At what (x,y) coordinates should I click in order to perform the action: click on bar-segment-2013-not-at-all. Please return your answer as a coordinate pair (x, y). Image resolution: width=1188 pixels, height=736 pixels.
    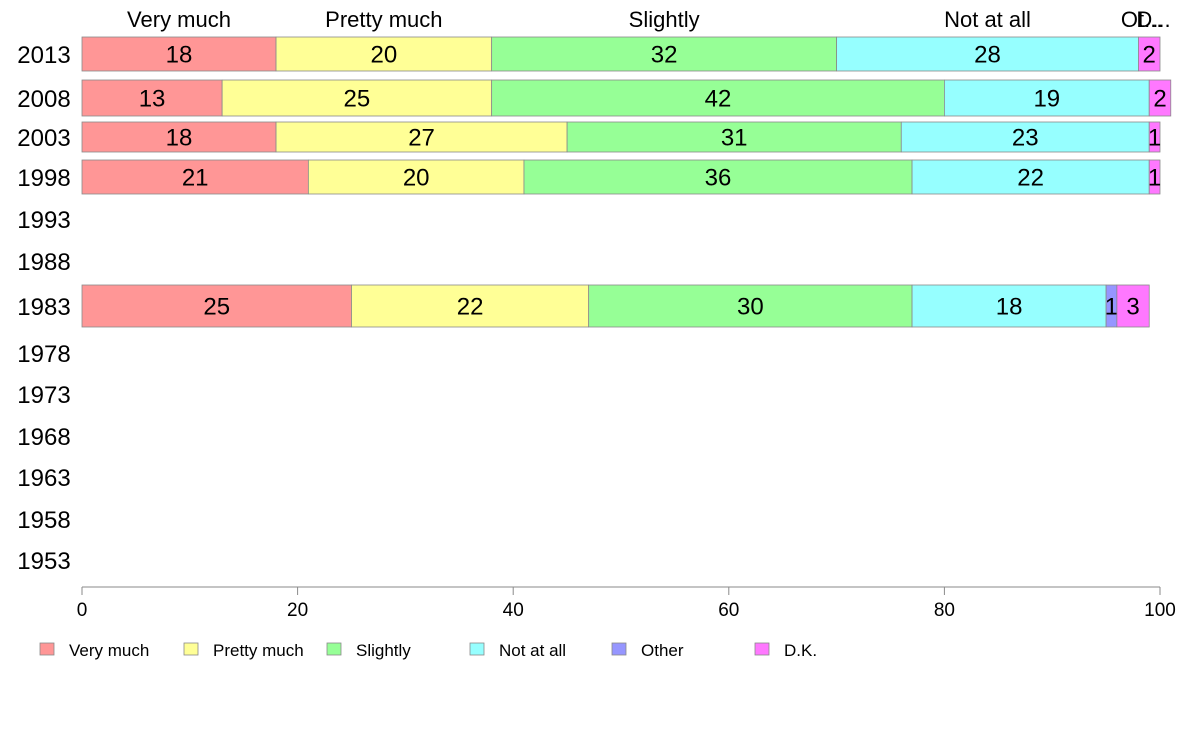
    Looking at the image, I should click on (987, 54).